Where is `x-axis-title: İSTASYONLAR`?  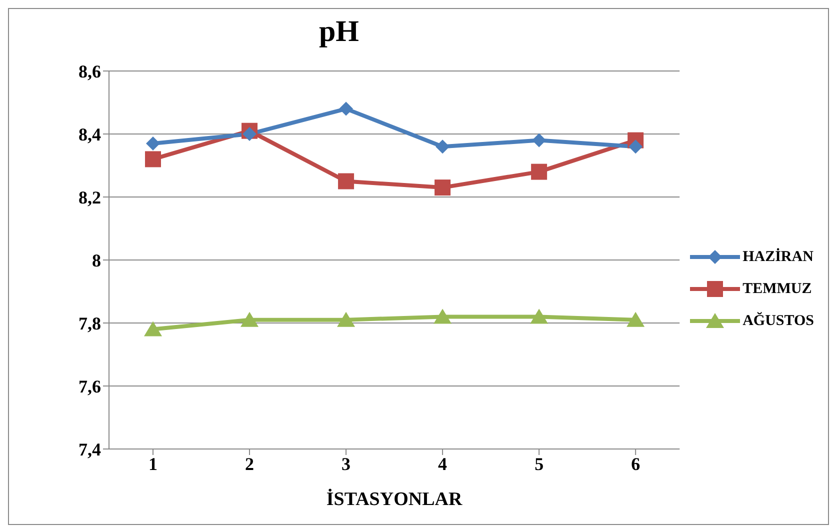 x-axis-title: İSTASYONLAR is located at coordinates (394, 499).